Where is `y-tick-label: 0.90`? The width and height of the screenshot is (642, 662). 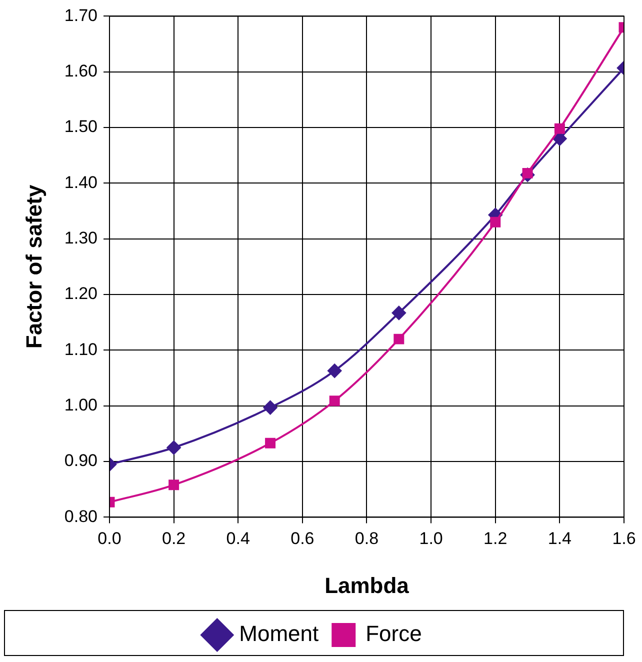
y-tick-label: 0.90 is located at coordinates (81, 460).